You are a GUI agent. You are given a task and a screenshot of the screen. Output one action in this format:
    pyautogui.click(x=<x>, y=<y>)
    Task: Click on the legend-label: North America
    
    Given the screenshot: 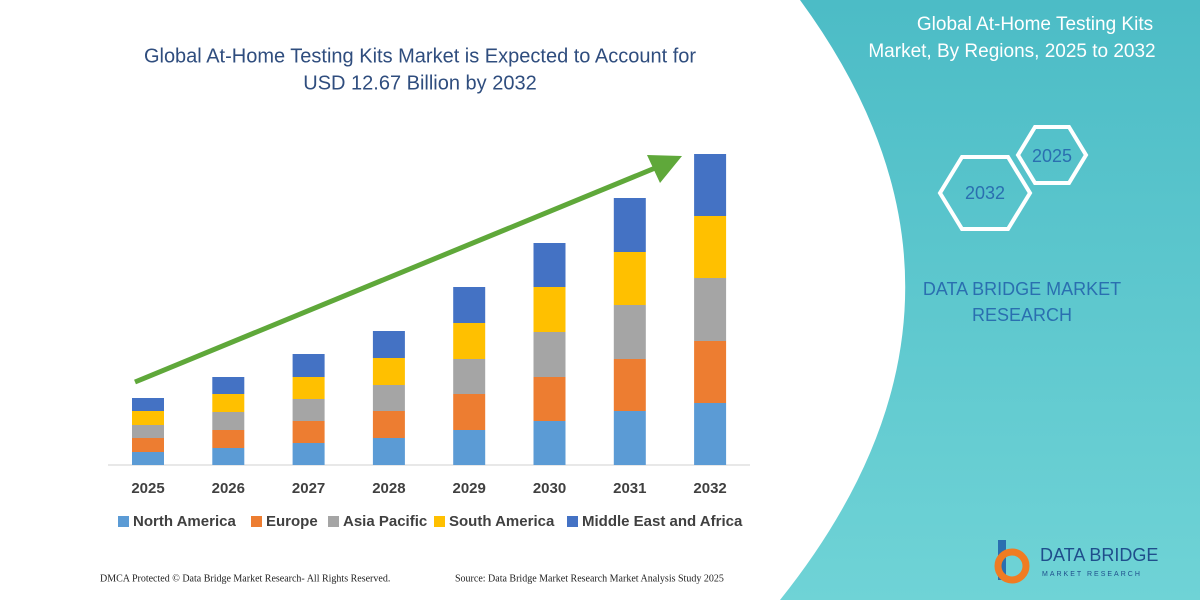 What is the action you would take?
    pyautogui.click(x=184, y=521)
    